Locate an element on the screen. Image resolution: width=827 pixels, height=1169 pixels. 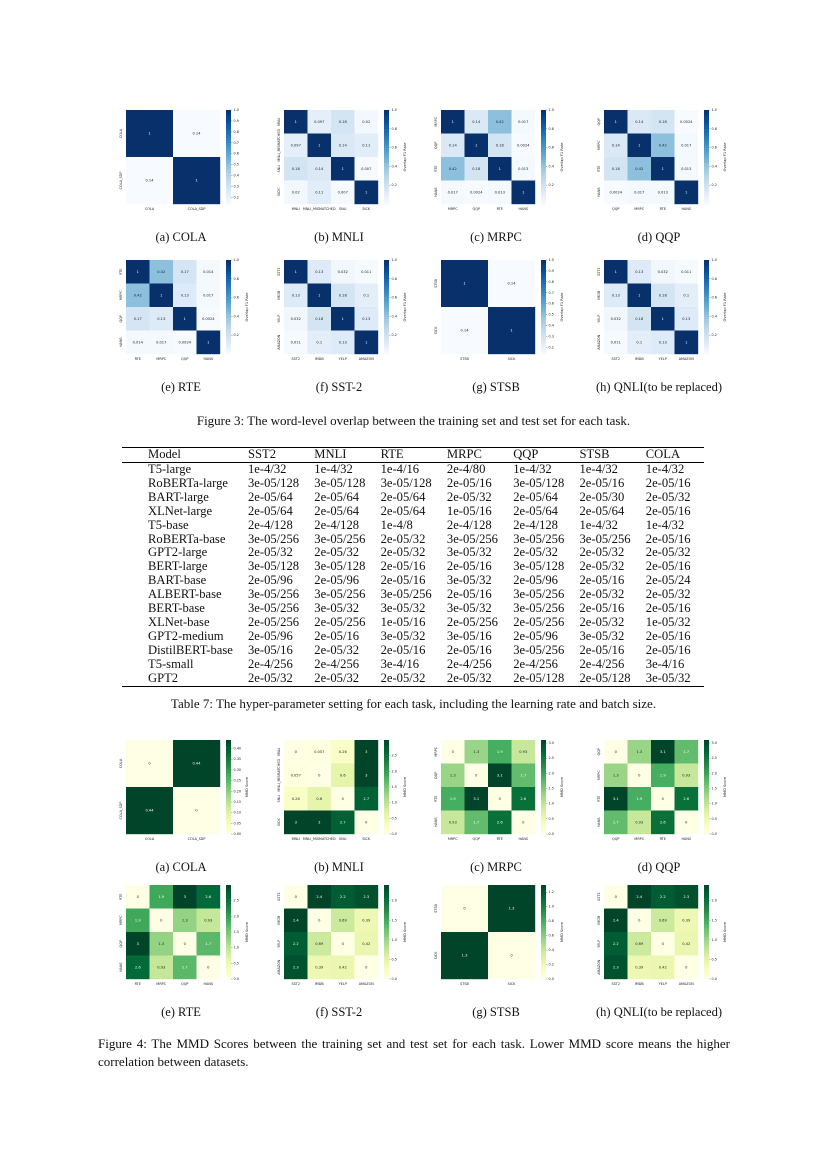
y-tick-label: STSB is located at coordinates (436, 282).